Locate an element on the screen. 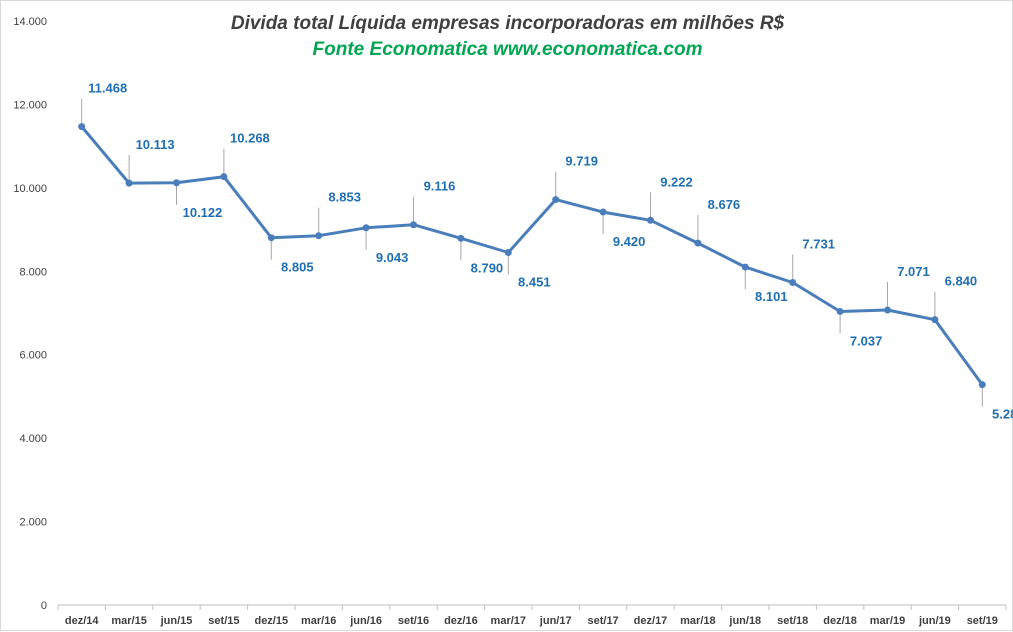  x-tick-label: jun/17 is located at coordinates (555, 621).